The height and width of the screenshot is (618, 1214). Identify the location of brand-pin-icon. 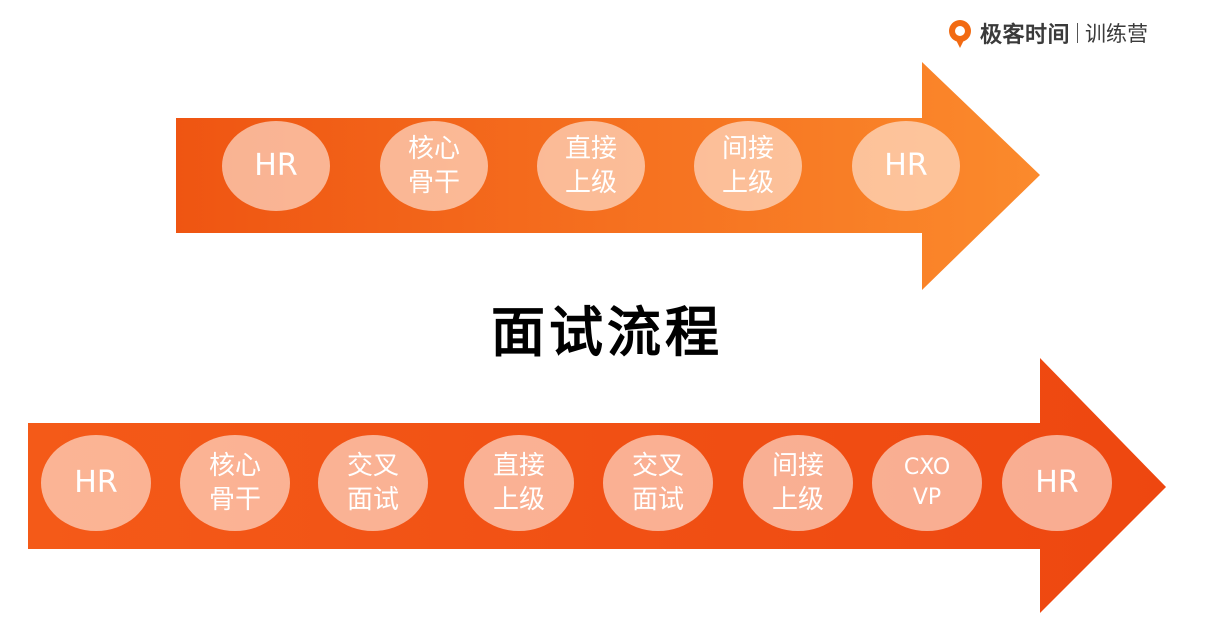
(960, 34).